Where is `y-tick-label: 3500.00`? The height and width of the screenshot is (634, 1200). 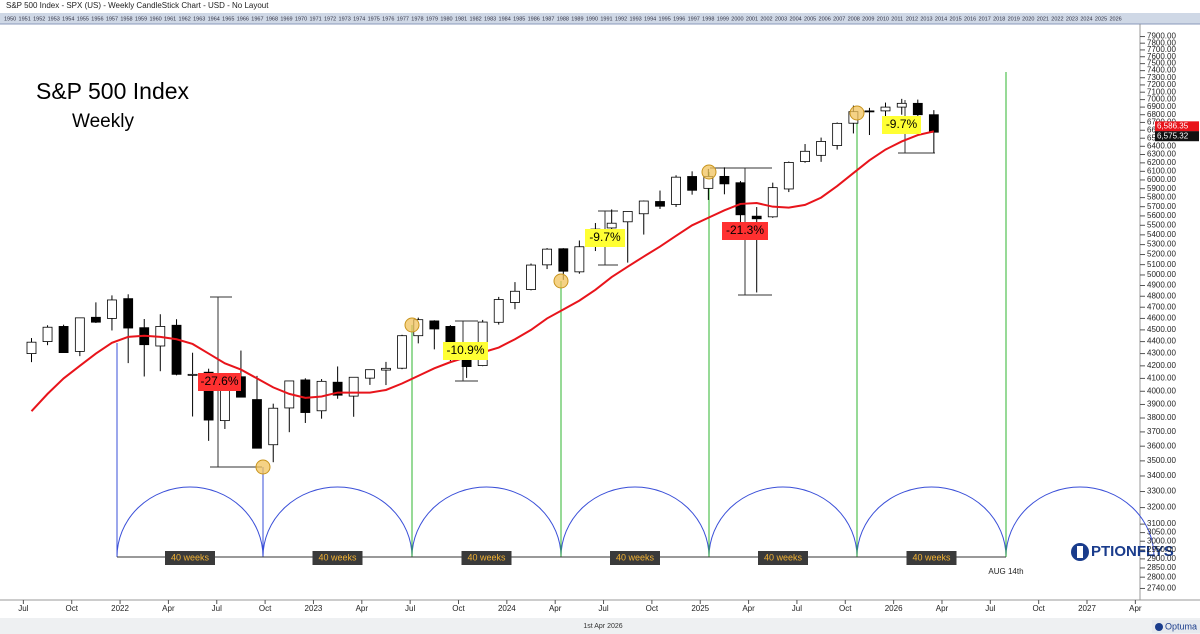
y-tick-label: 3500.00 is located at coordinates (1161, 460).